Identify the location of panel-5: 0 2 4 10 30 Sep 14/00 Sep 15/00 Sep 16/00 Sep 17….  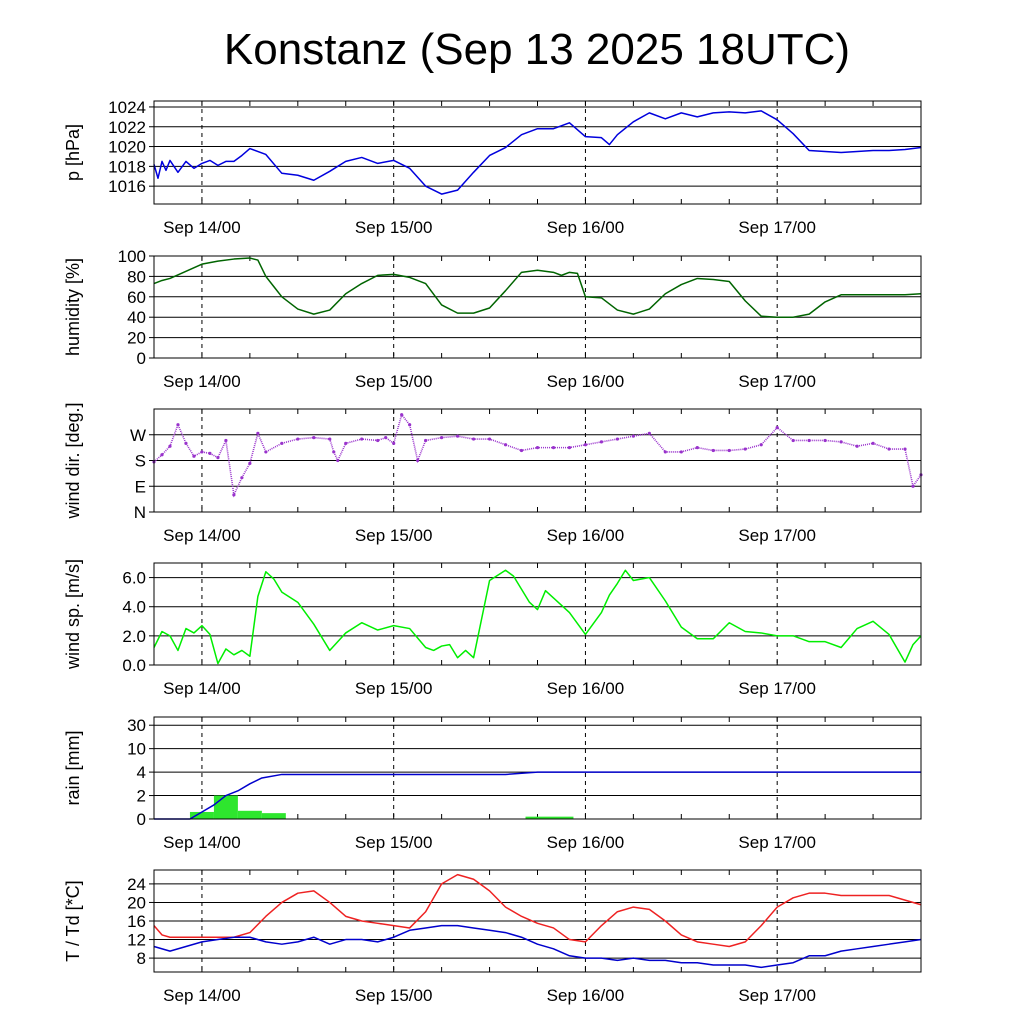
(492, 784).